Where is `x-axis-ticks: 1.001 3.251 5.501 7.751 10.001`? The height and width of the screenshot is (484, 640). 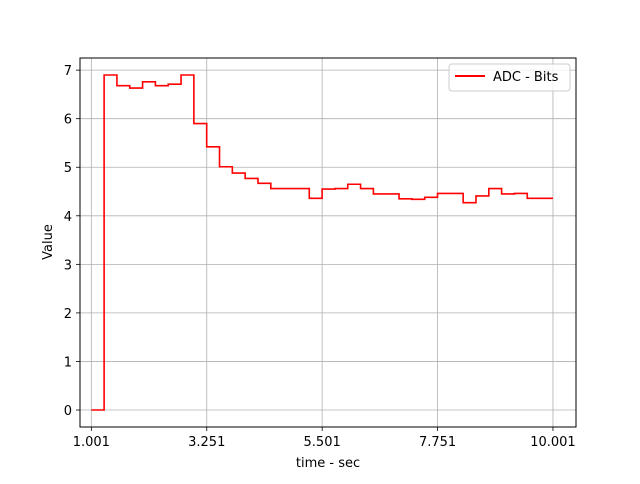 x-axis-ticks: 1.001 3.251 5.501 7.751 10.001 is located at coordinates (324, 438).